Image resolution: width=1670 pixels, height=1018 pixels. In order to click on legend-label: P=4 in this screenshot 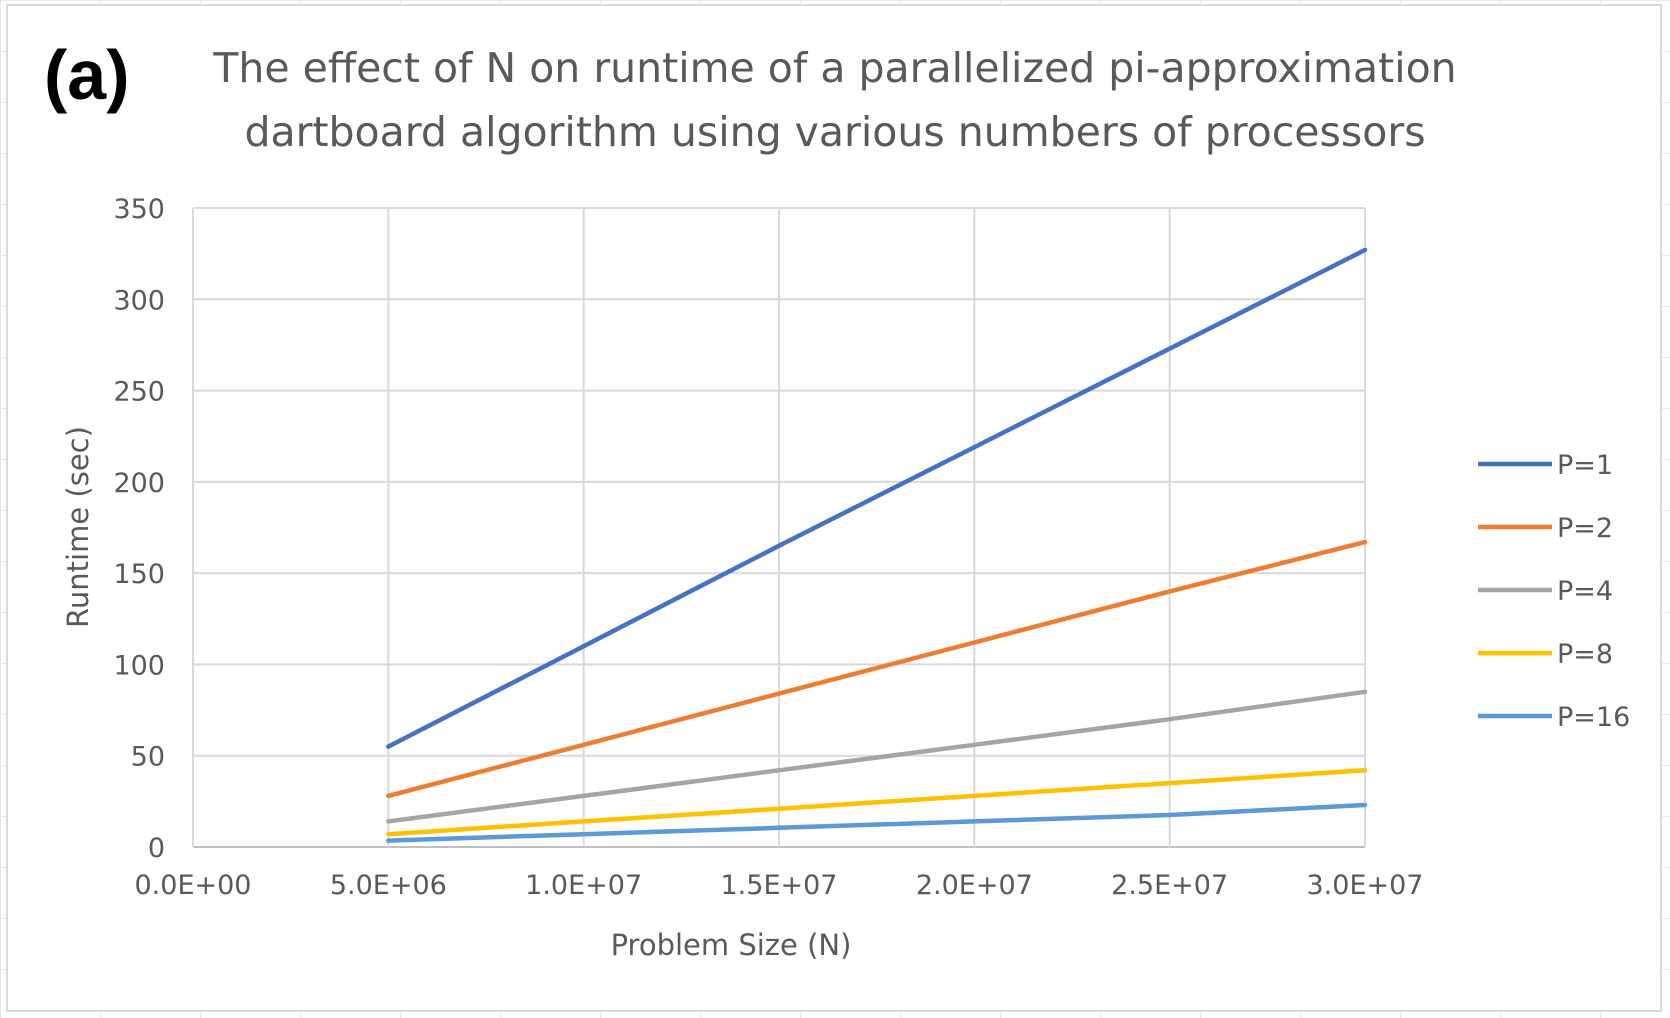, I will do `click(1585, 591)`.